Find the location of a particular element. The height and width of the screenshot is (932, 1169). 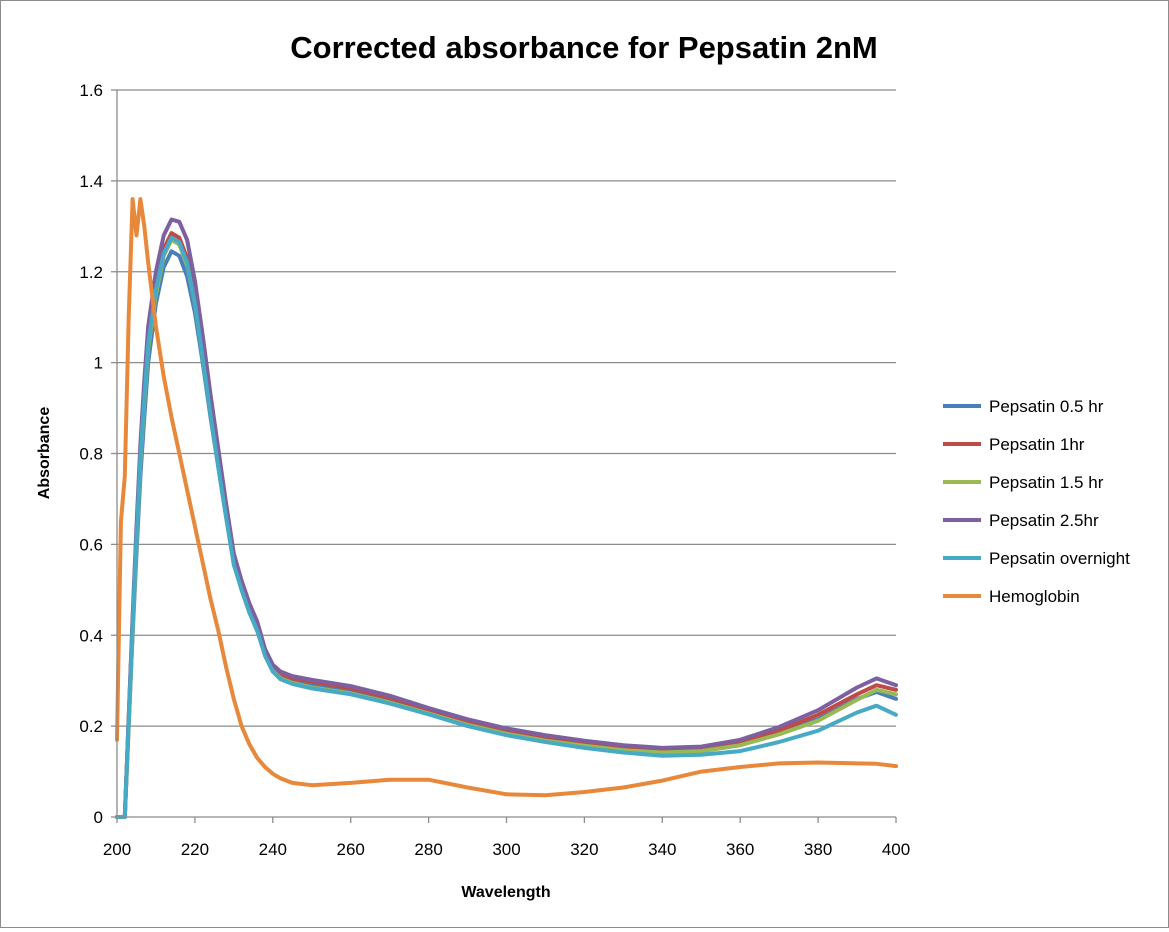

legend-label: Pepsatin overnight is located at coordinates (1059, 558).